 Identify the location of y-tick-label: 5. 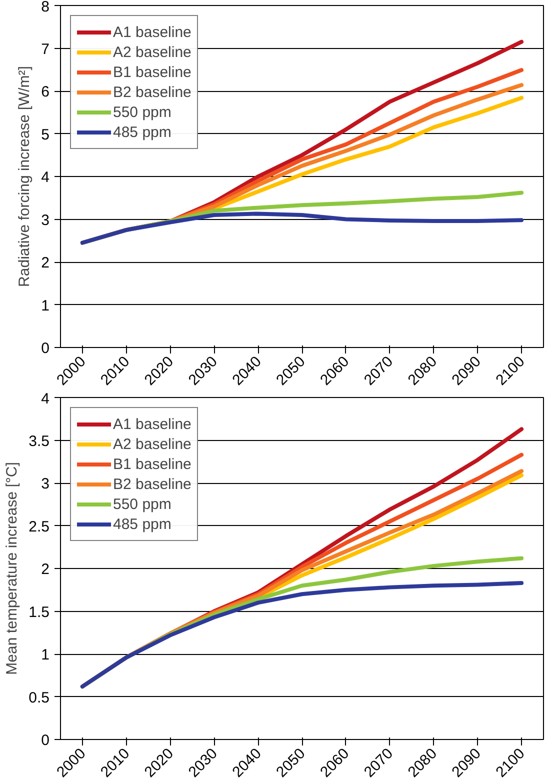
(45, 135).